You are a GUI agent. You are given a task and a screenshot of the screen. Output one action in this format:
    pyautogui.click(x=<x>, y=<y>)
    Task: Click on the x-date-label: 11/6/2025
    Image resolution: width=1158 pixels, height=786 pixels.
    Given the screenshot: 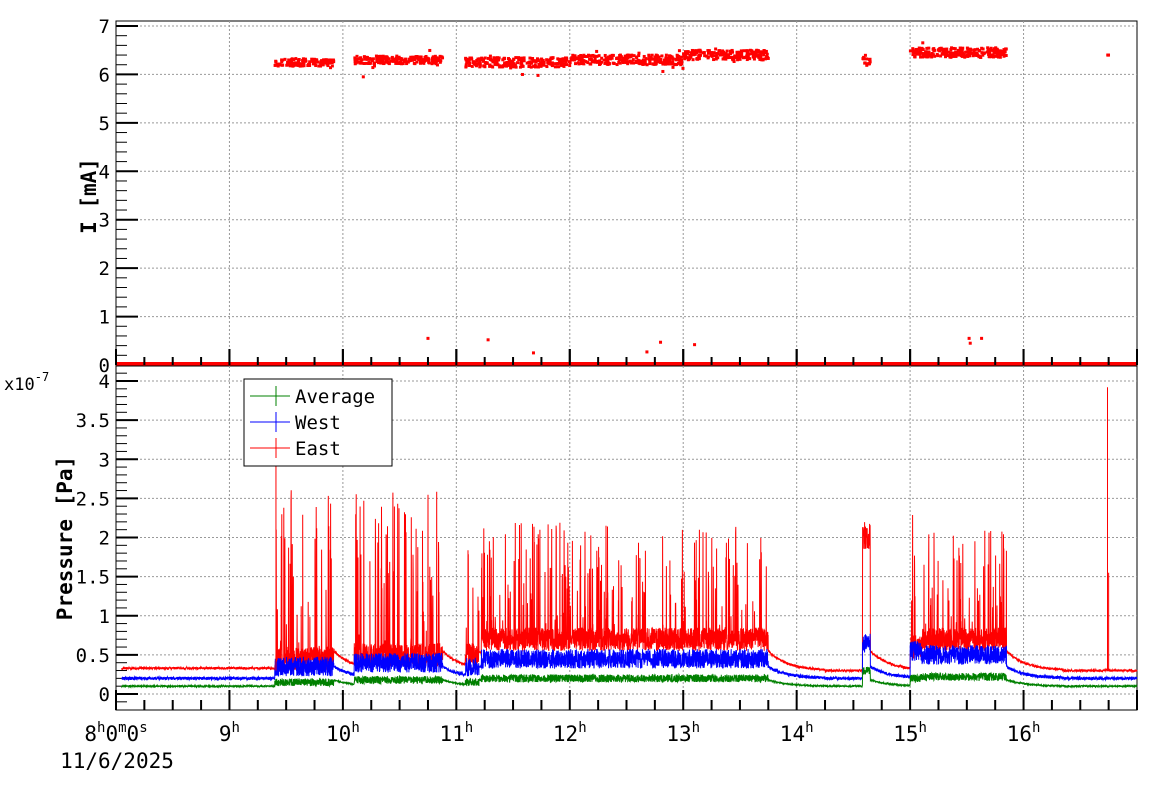 What is the action you would take?
    pyautogui.click(x=117, y=761)
    